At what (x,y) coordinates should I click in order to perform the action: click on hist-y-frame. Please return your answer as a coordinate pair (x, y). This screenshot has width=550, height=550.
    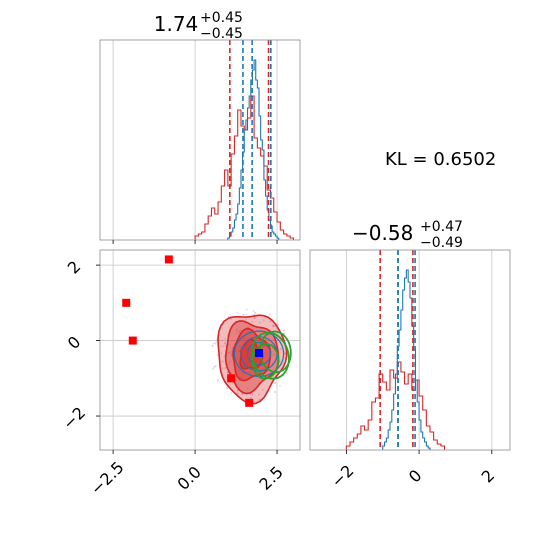
    Looking at the image, I should click on (410, 350).